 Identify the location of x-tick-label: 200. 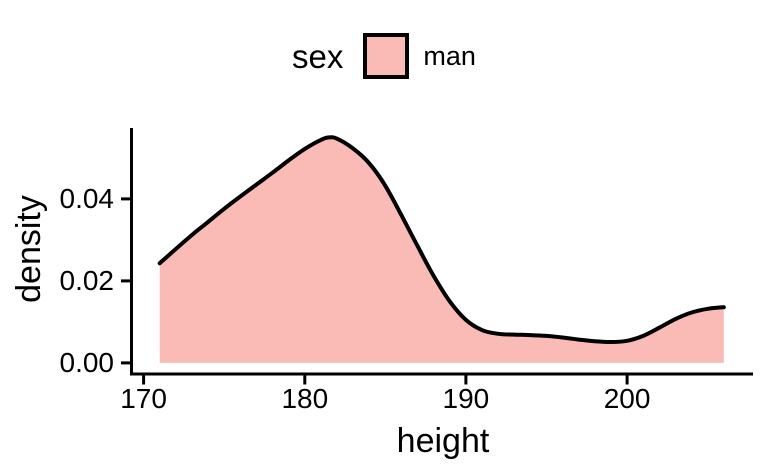
(627, 398).